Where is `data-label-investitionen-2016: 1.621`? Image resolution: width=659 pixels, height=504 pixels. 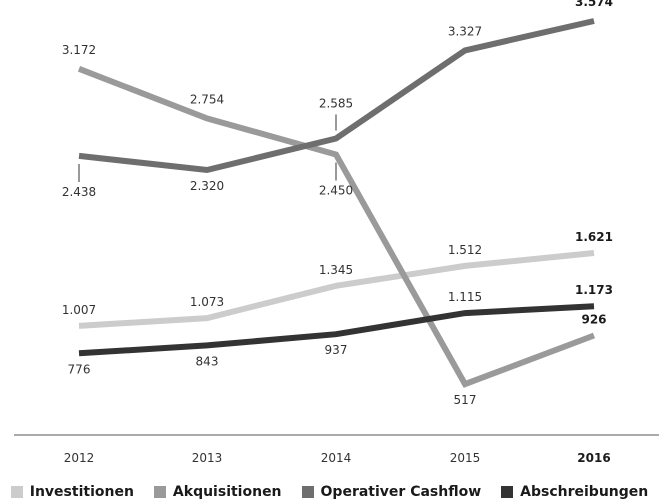 data-label-investitionen-2016: 1.621 is located at coordinates (594, 237).